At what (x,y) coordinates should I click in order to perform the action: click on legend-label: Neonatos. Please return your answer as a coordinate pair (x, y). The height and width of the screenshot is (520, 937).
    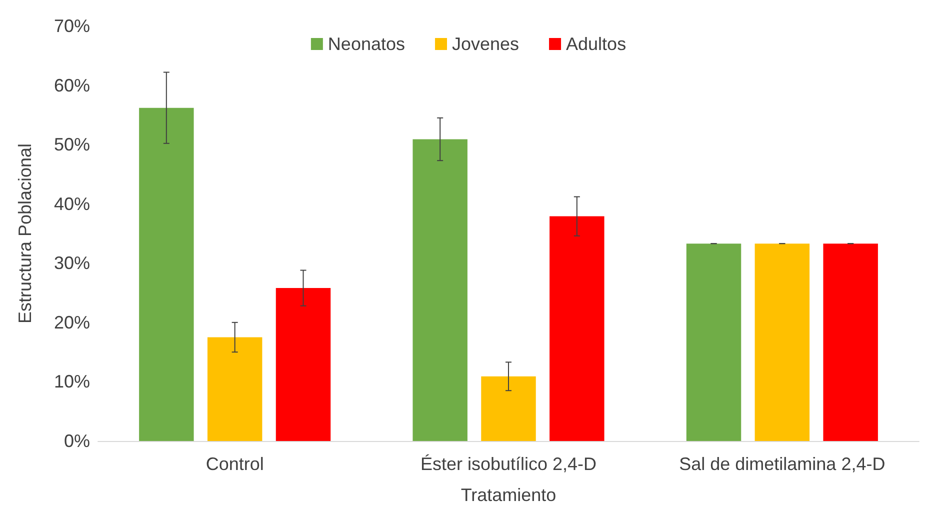
    Looking at the image, I should click on (366, 44).